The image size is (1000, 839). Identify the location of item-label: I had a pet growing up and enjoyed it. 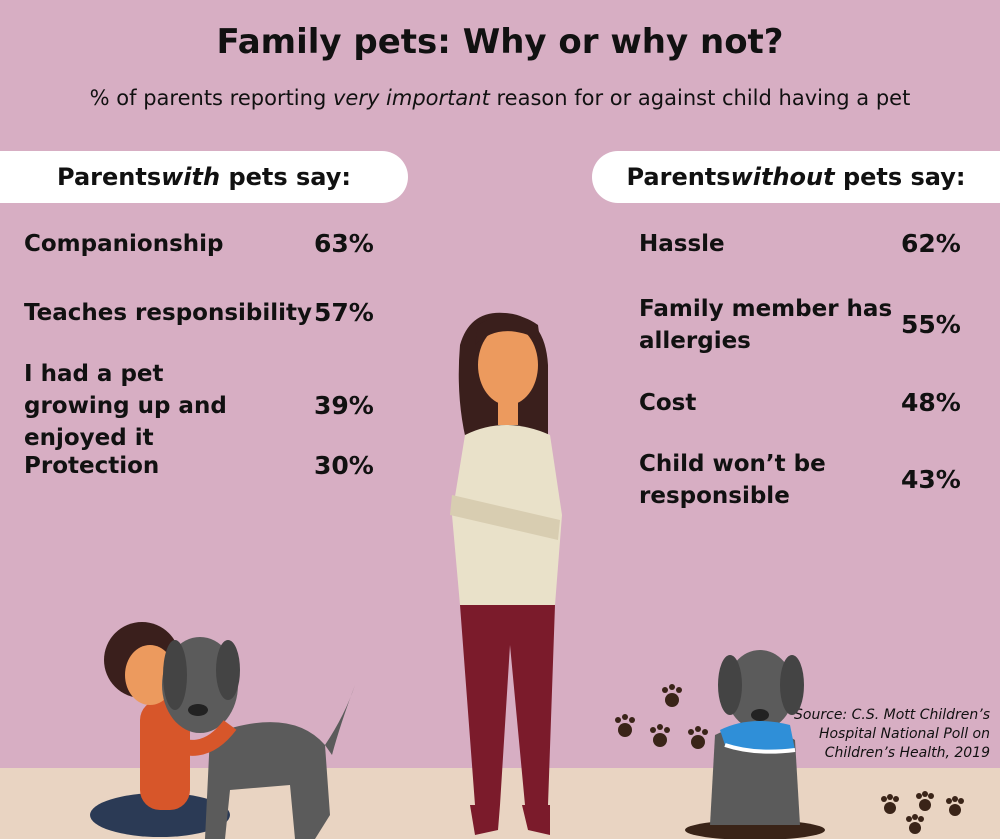
(125, 406).